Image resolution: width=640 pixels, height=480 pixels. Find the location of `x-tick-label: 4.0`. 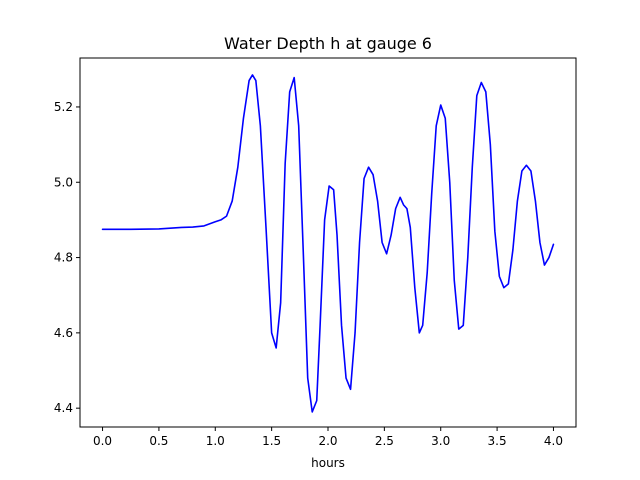

x-tick-label: 4.0 is located at coordinates (553, 441).